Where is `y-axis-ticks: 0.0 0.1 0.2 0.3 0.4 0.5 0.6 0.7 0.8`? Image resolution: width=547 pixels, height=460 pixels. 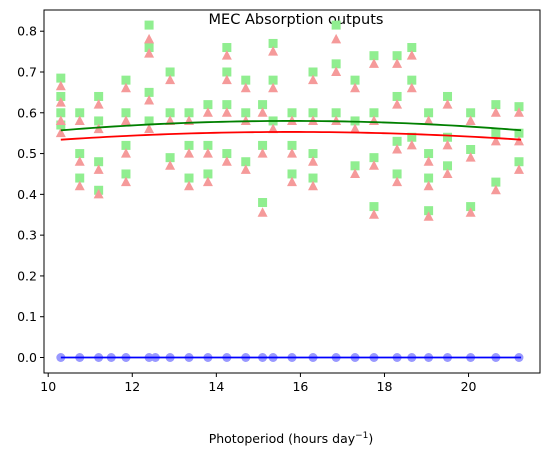 y-axis-ticks: 0.0 0.1 0.2 0.3 0.4 0.5 0.6 0.7 0.8 is located at coordinates (30, 194).